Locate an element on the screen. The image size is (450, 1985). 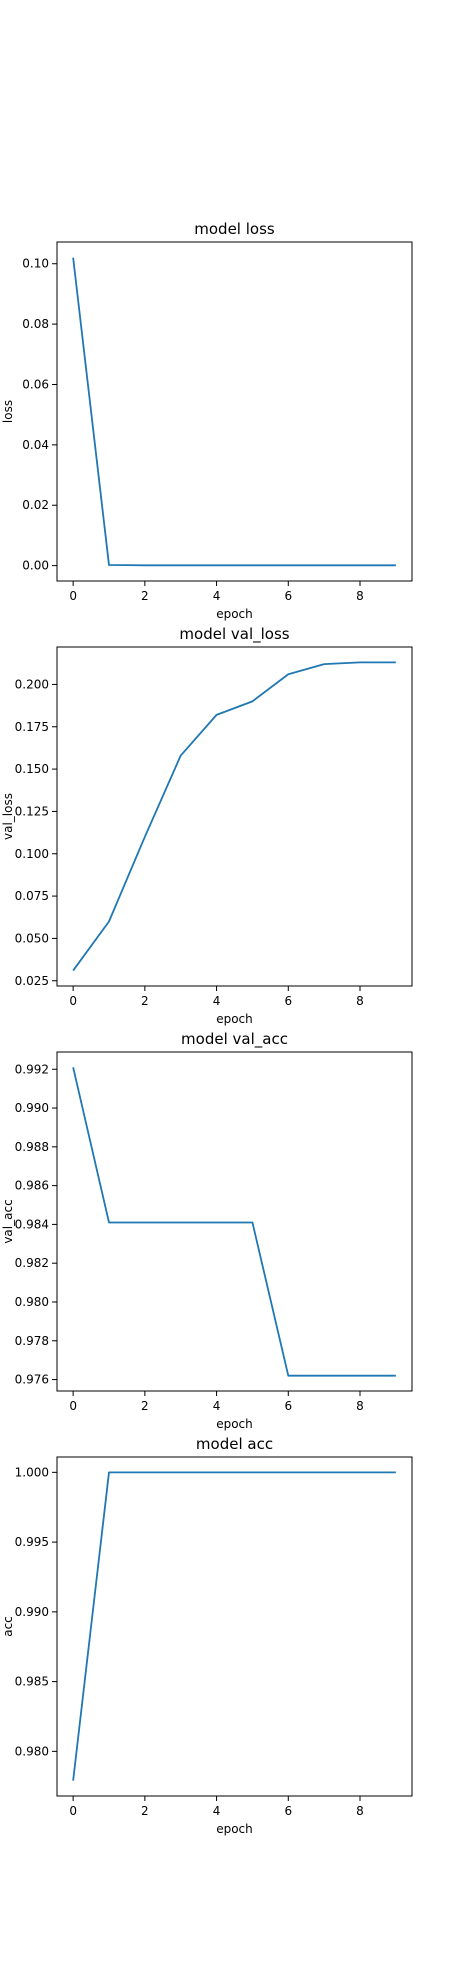
y-tick-label: 0.06 is located at coordinates (35, 384).